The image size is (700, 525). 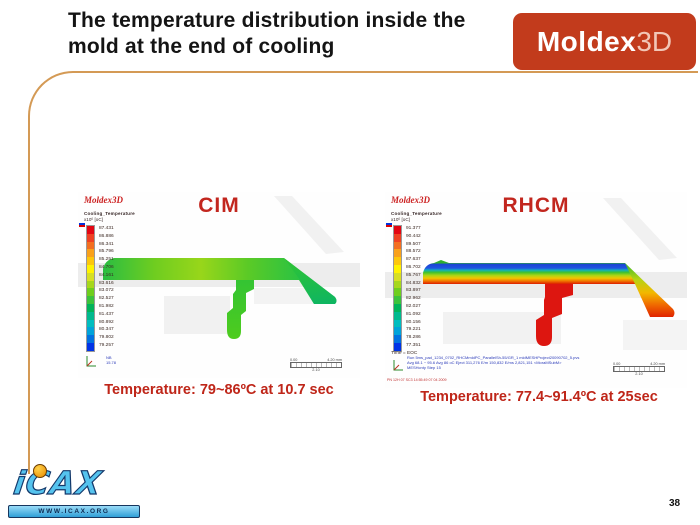 I want to click on caption-rhcm-temperature: Temperature: 77.4~91.4ºC at 25sec, so click(x=539, y=397).